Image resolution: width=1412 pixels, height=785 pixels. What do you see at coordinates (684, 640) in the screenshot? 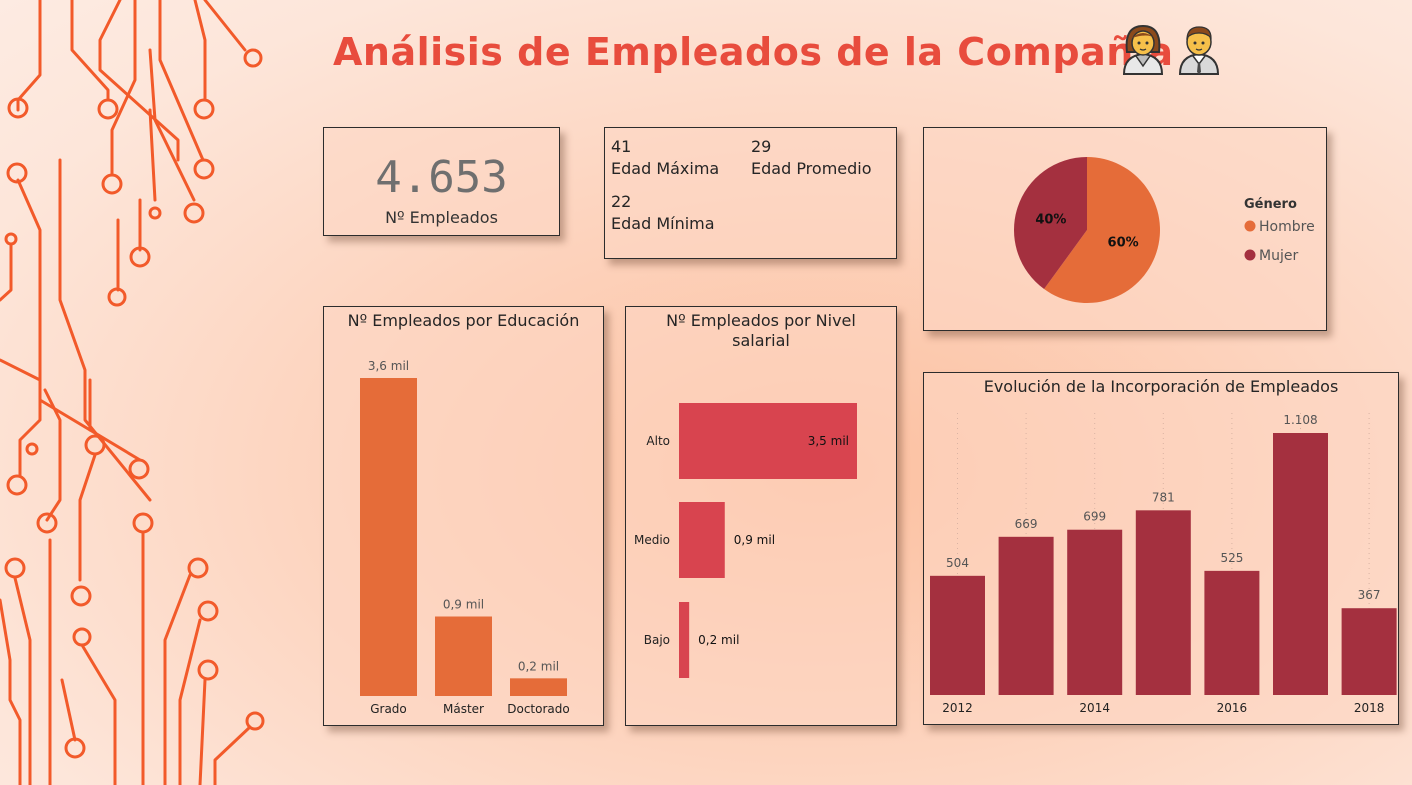
I see `bar-bajo` at bounding box center [684, 640].